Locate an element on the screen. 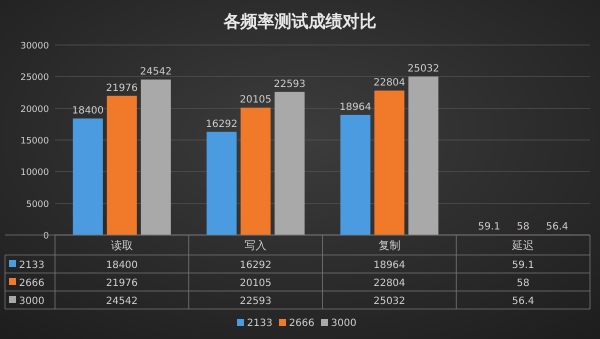 Image resolution: width=600 pixels, height=339 pixels. legend-label: 3000 is located at coordinates (343, 323).